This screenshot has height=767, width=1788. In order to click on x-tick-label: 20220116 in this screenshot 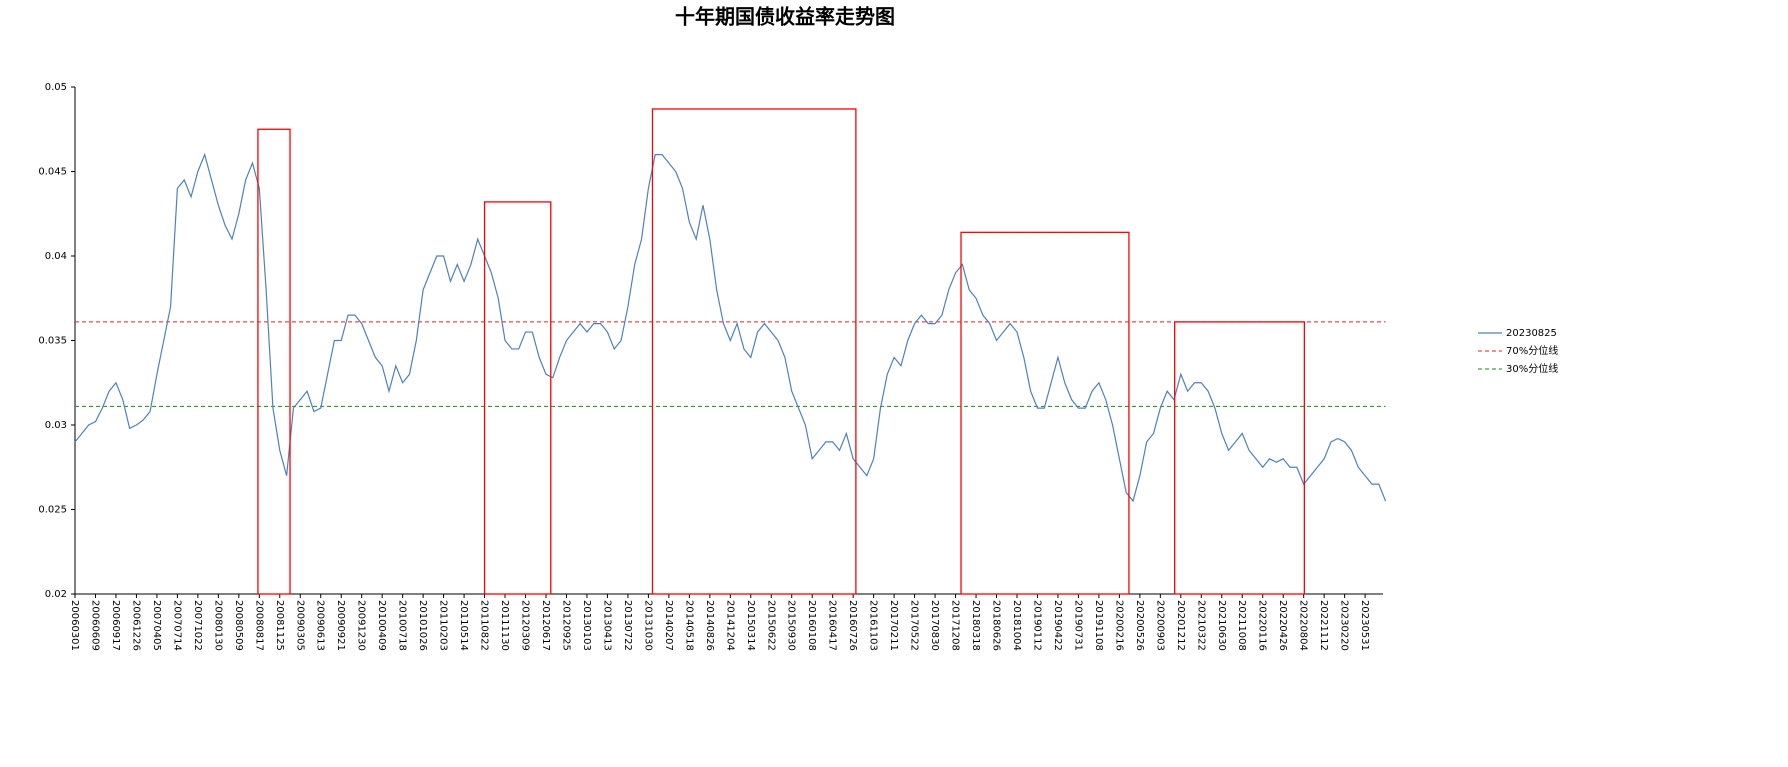, I will do `click(1262, 625)`.